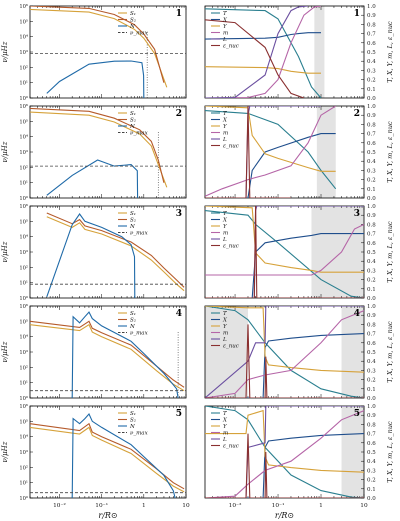  I want to click on y-tick-label: 0.3, so click(371, 371).